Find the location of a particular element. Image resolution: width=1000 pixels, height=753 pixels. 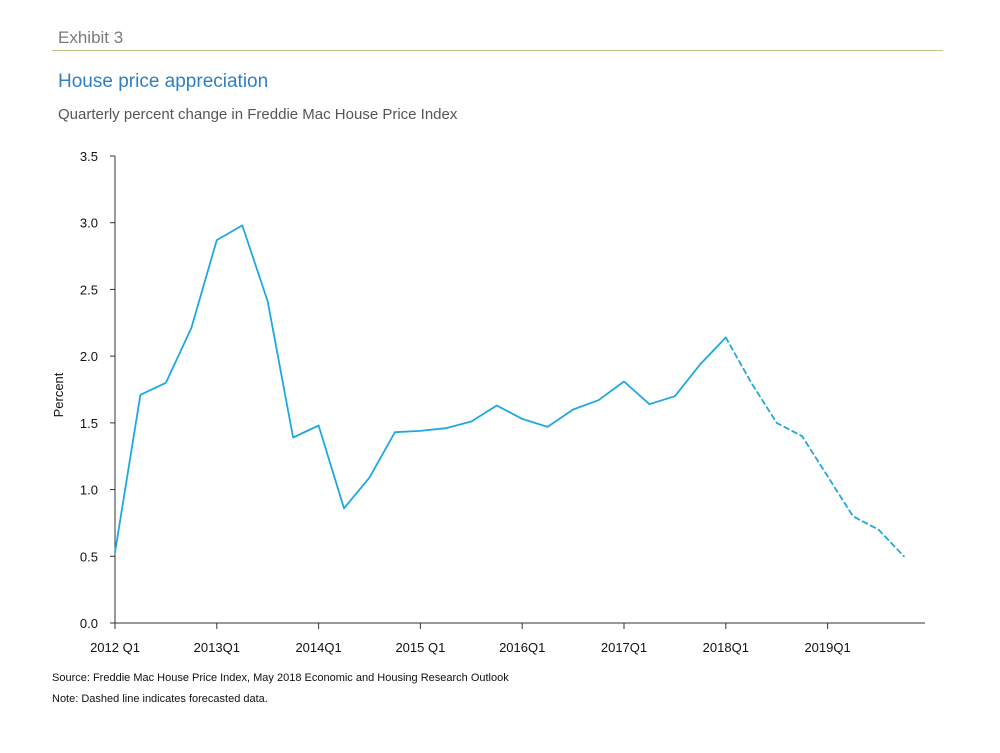

x-tick-label: 2013Q1 is located at coordinates (217, 647).